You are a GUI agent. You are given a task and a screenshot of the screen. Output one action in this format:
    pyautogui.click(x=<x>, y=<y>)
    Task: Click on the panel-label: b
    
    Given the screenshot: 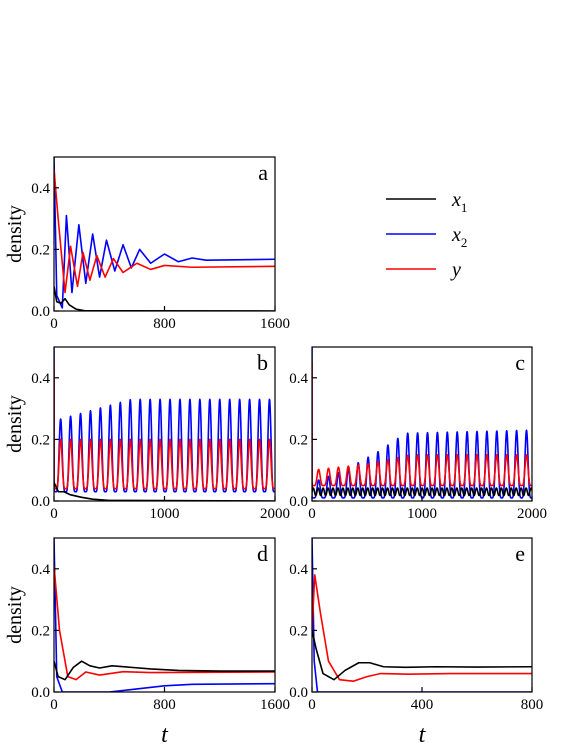 What is the action you would take?
    pyautogui.click(x=262, y=362)
    